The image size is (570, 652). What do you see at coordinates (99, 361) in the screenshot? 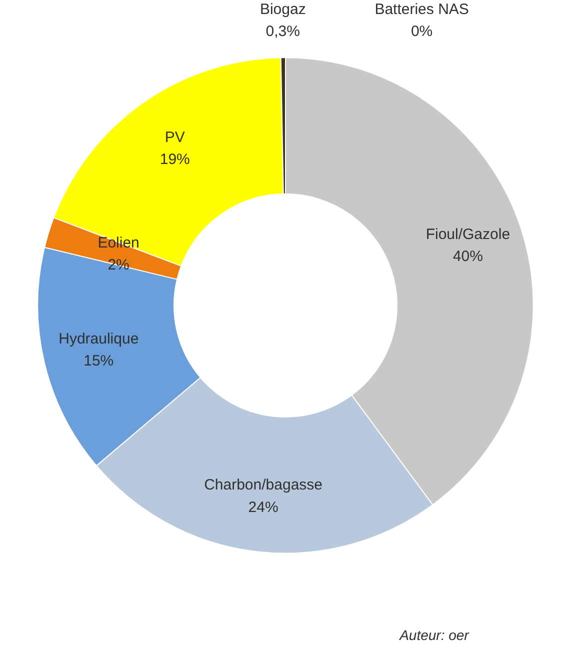
I see `data-label: 15%` at bounding box center [99, 361].